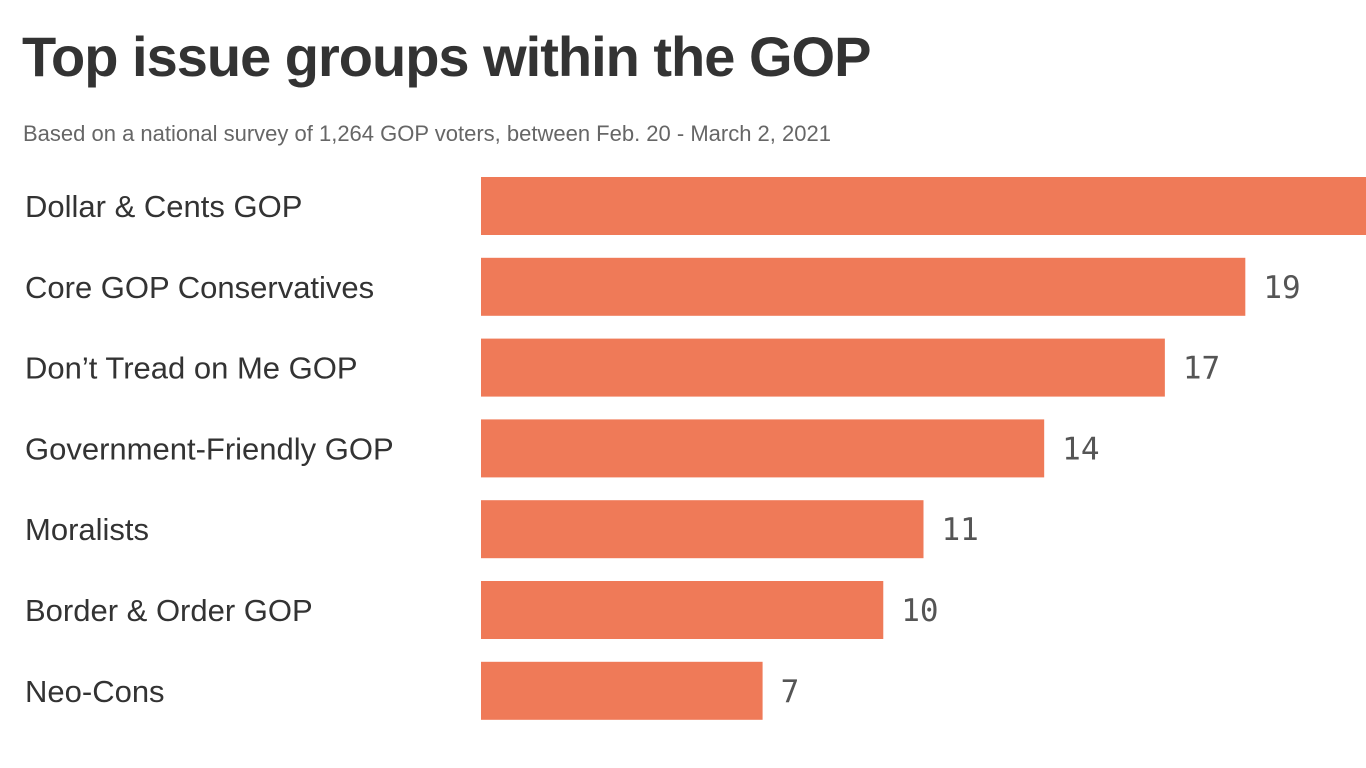 This screenshot has height=768, width=1366. What do you see at coordinates (790, 692) in the screenshot?
I see `value-label: 7` at bounding box center [790, 692].